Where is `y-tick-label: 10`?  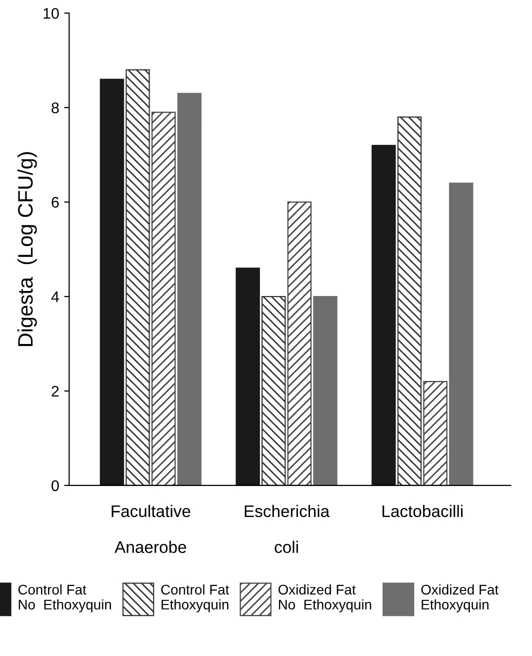
y-tick-label: 10 is located at coordinates (51, 13).